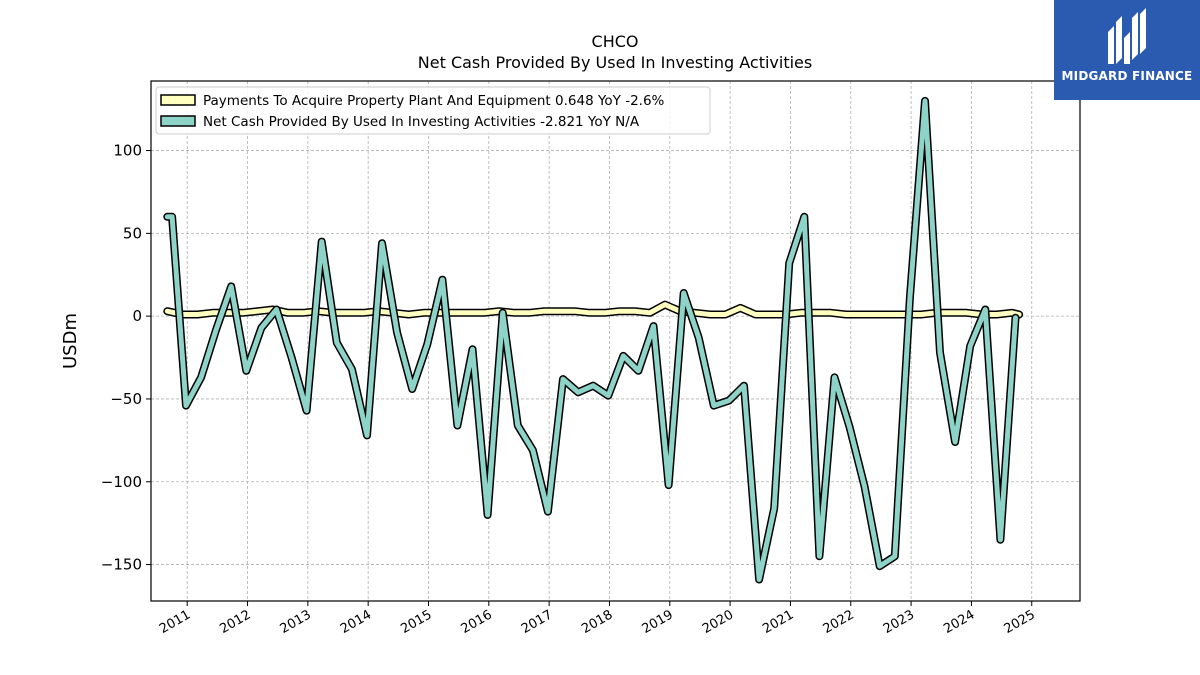  Describe the element at coordinates (127, 151) in the screenshot. I see `y-tick-label: 100` at that location.